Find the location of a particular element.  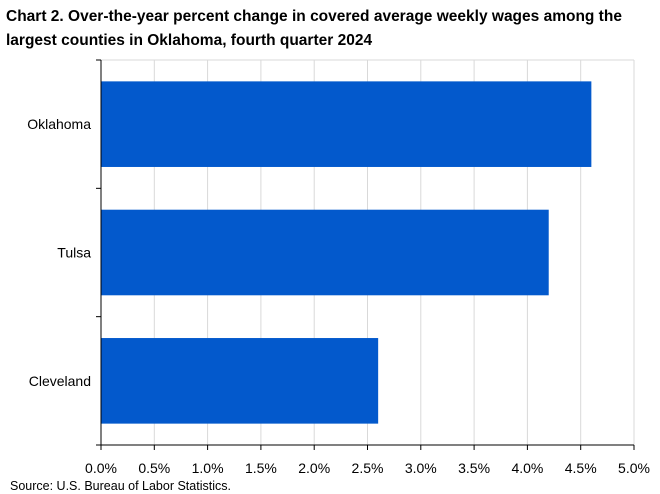

y-tick-label: Cleveland is located at coordinates (60, 381).